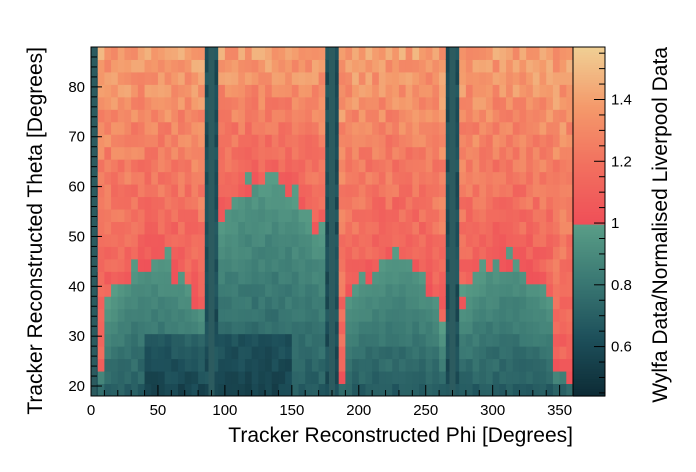 This screenshot has width=696, height=472. What do you see at coordinates (602, 221) in the screenshot?
I see `colorbar: 0.60.811.21.4` at bounding box center [602, 221].